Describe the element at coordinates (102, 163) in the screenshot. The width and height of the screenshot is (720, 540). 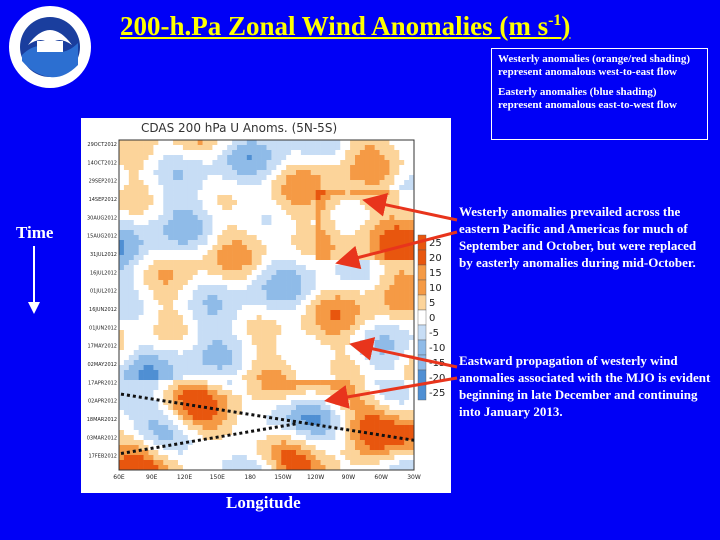
I see `y-tick-label: 14OCT2012` at that location.